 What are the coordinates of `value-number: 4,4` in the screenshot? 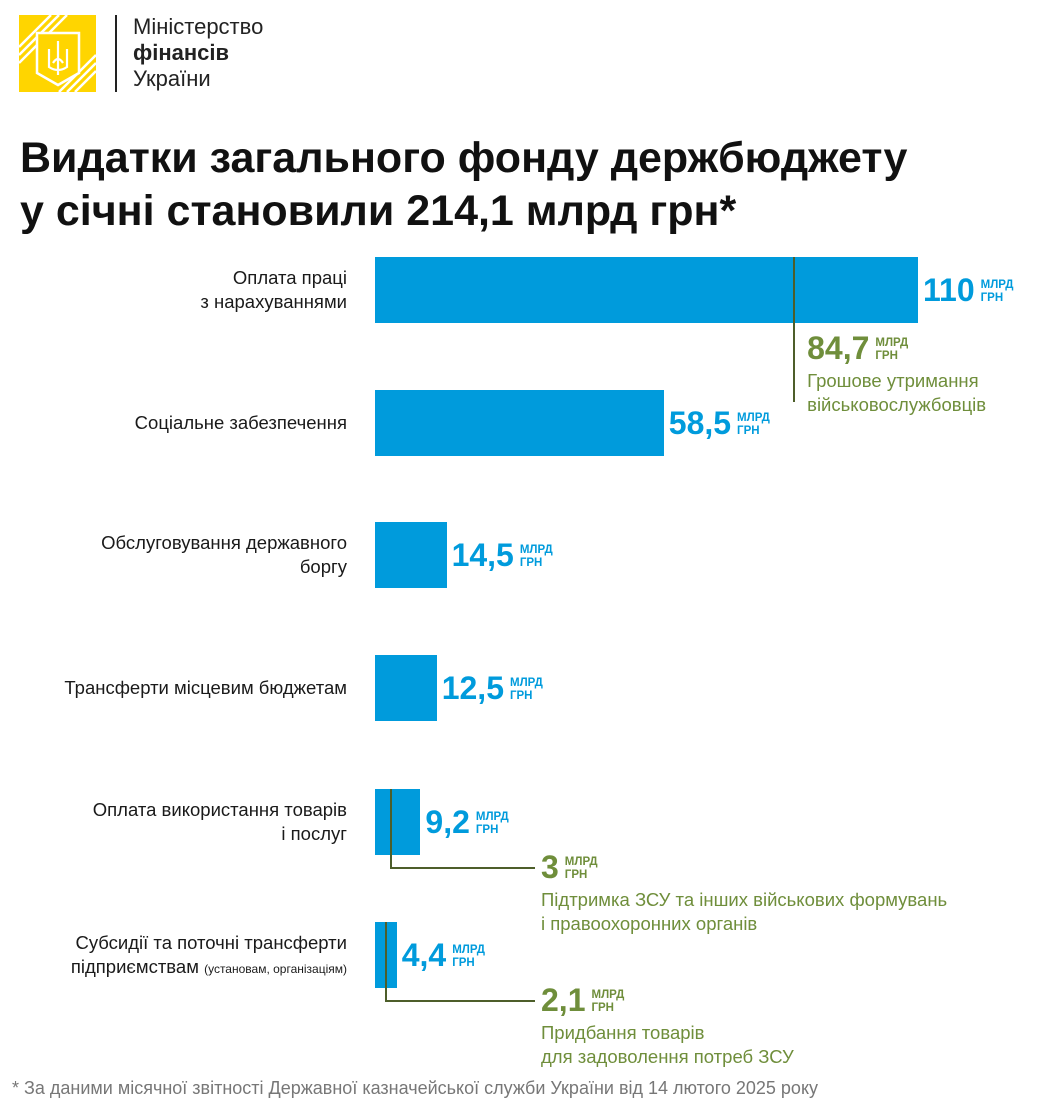 It's located at (424, 955).